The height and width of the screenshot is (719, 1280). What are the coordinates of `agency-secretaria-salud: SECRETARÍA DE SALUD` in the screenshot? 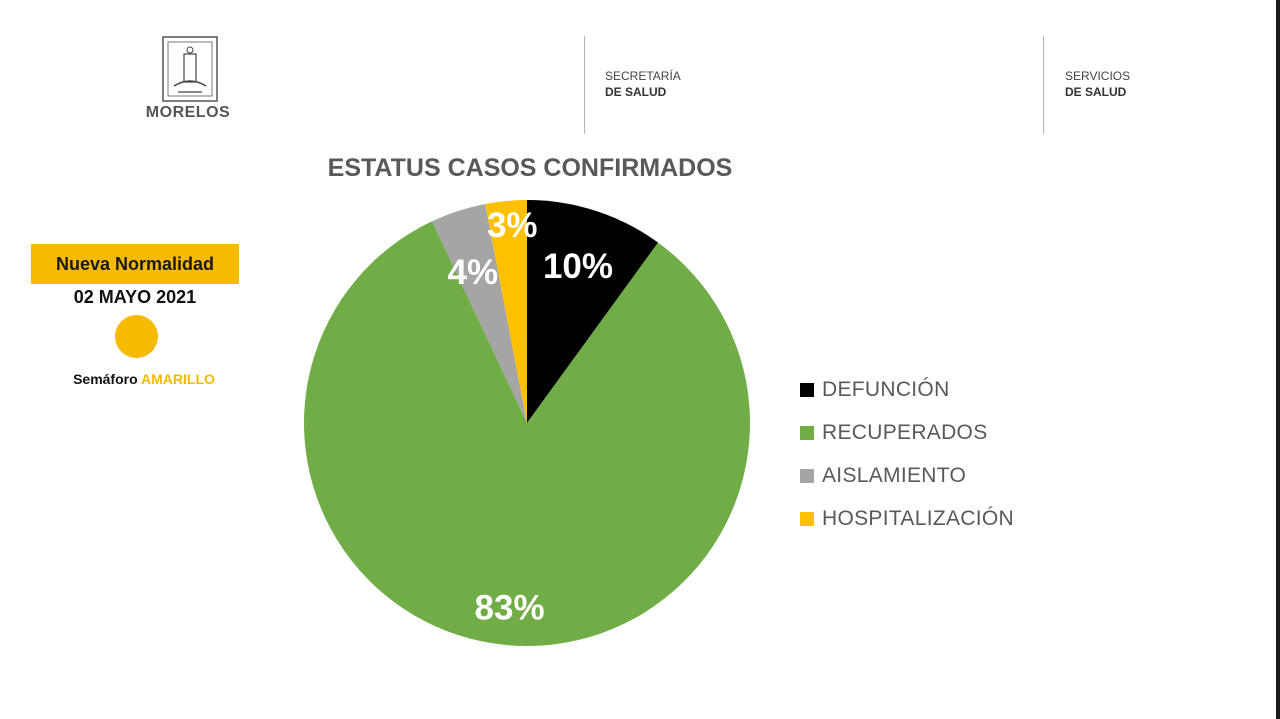 It's located at (643, 84).